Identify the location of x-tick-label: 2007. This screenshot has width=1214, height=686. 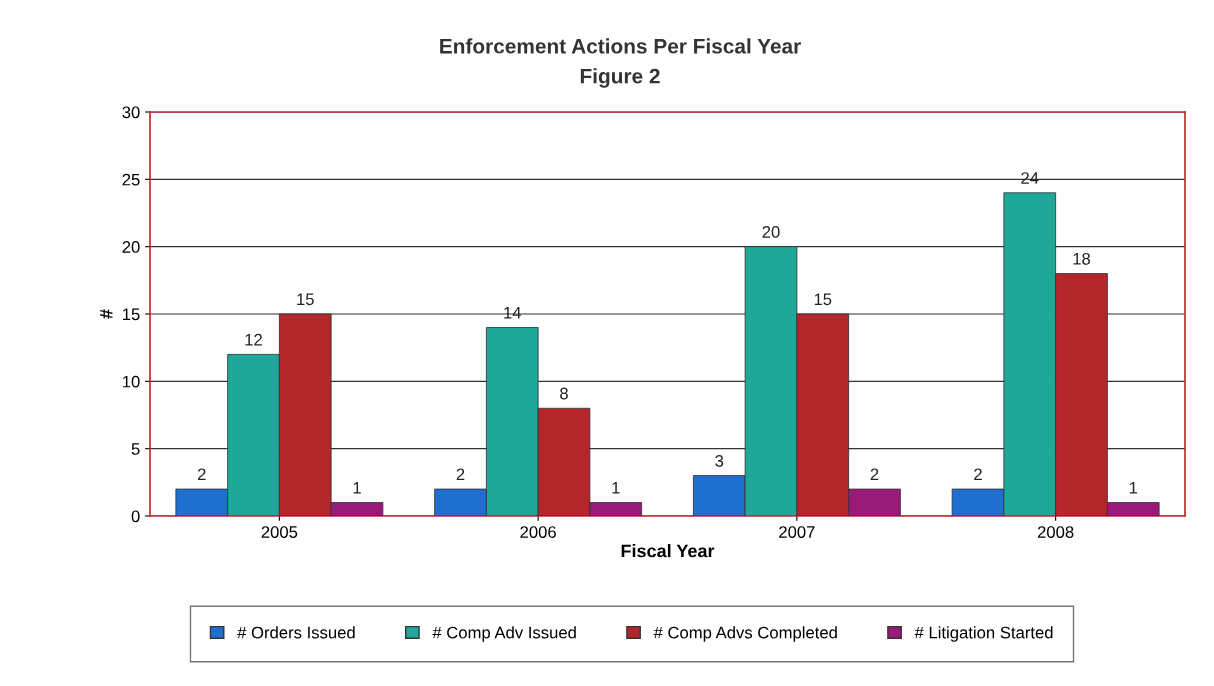
(797, 532).